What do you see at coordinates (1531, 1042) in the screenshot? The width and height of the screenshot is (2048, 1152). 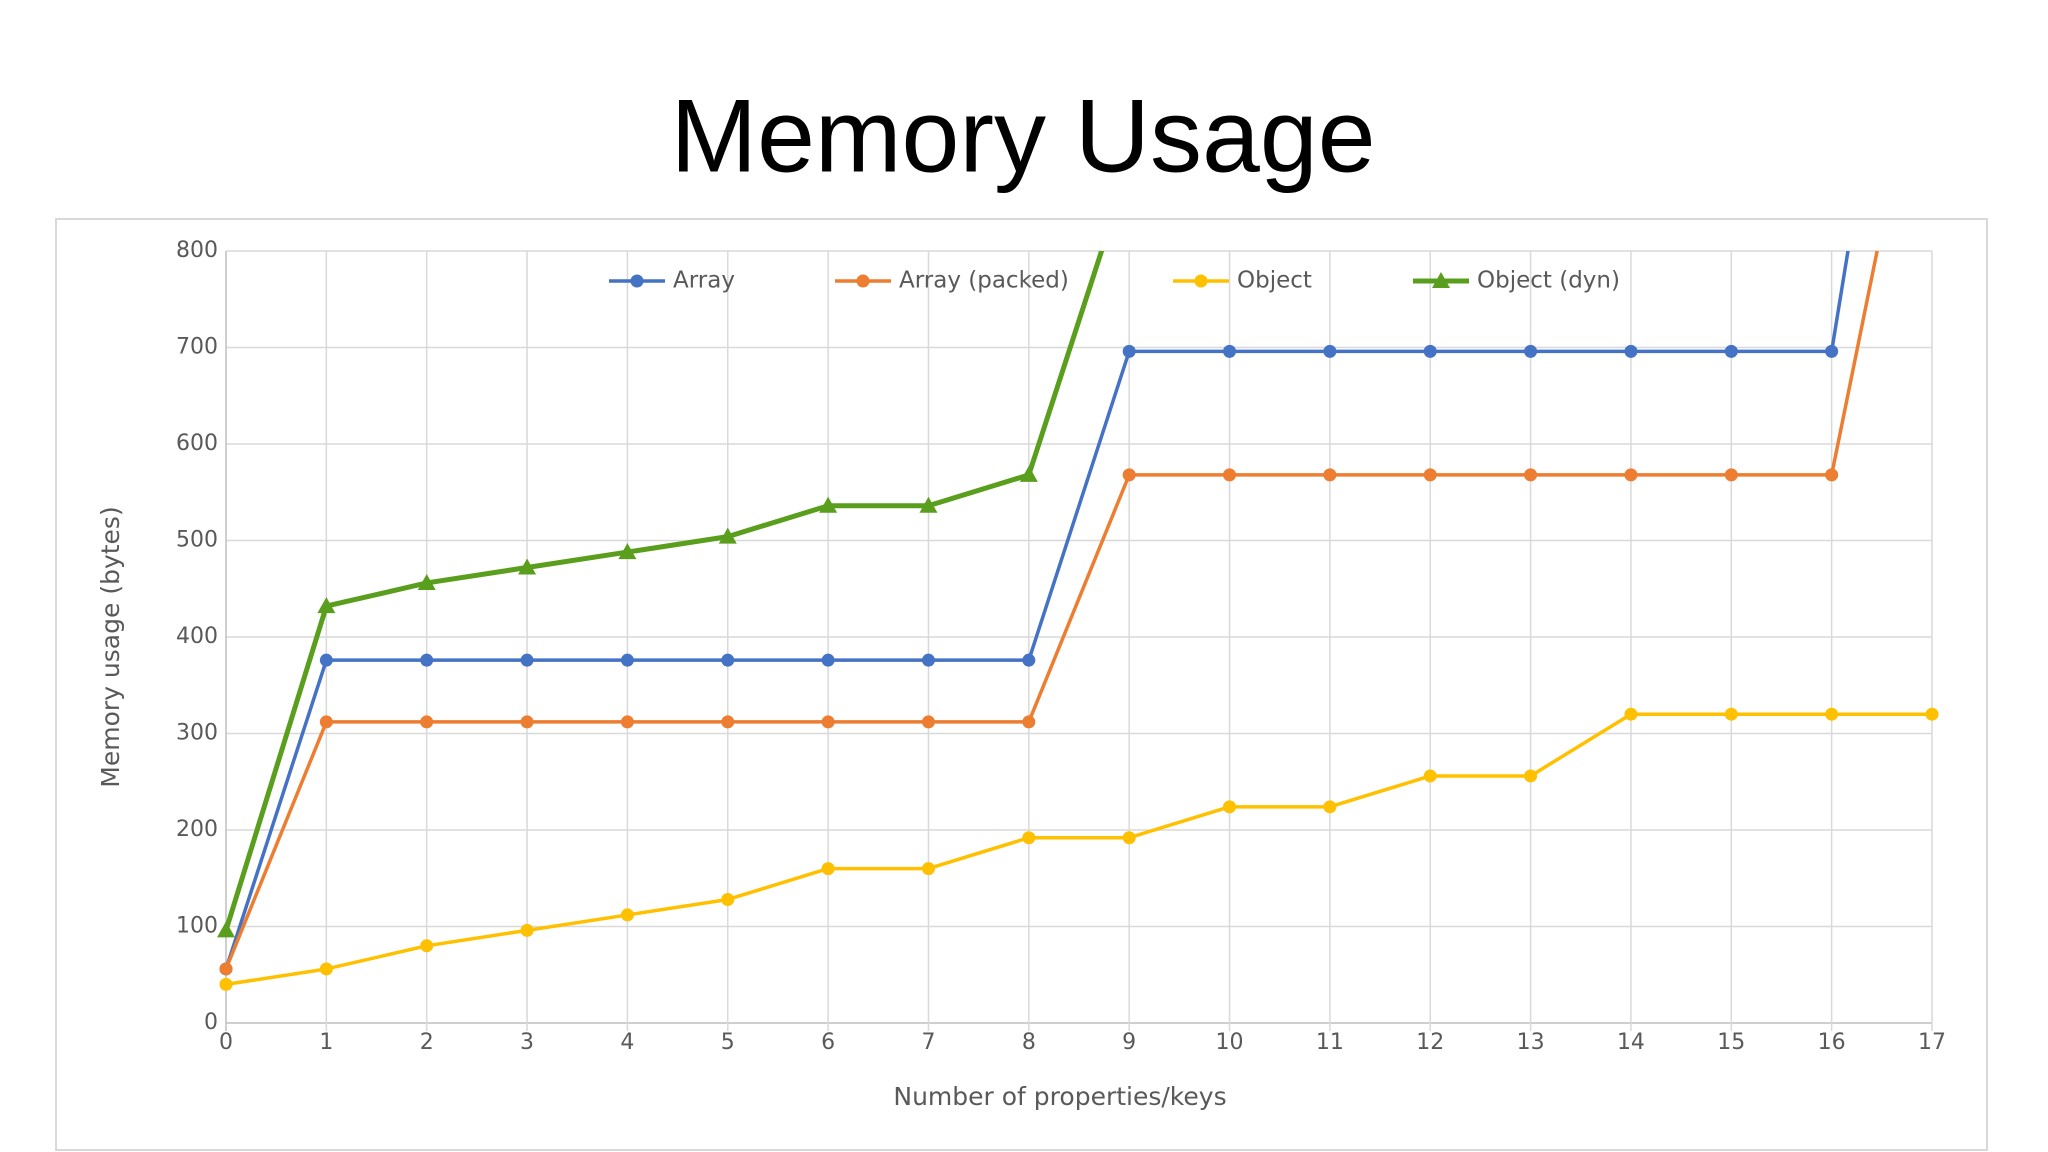 I see `x-tick-label: 13` at bounding box center [1531, 1042].